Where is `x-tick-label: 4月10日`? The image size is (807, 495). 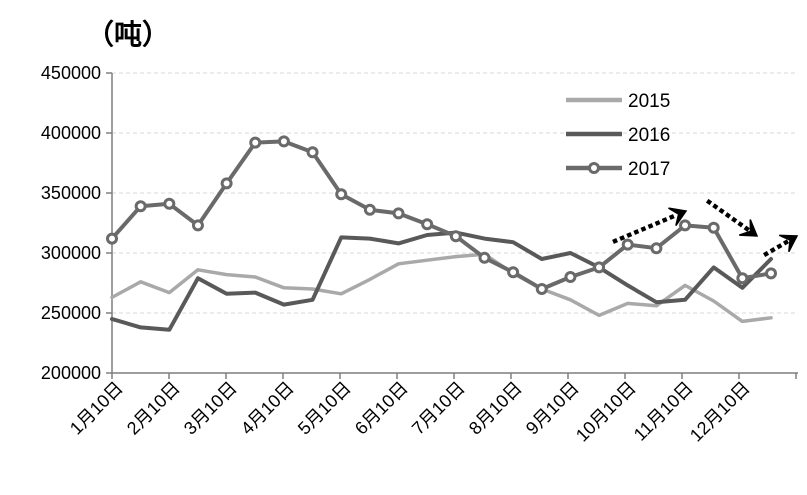
x-tick-label: 4月10日 is located at coordinates (267, 408).